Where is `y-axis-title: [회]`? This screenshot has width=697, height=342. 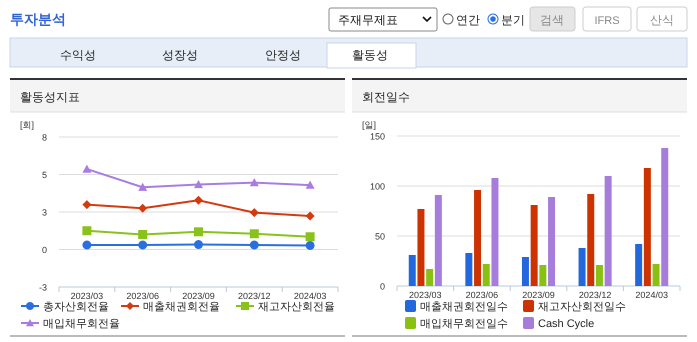
y-axis-title: [회] is located at coordinates (27, 125).